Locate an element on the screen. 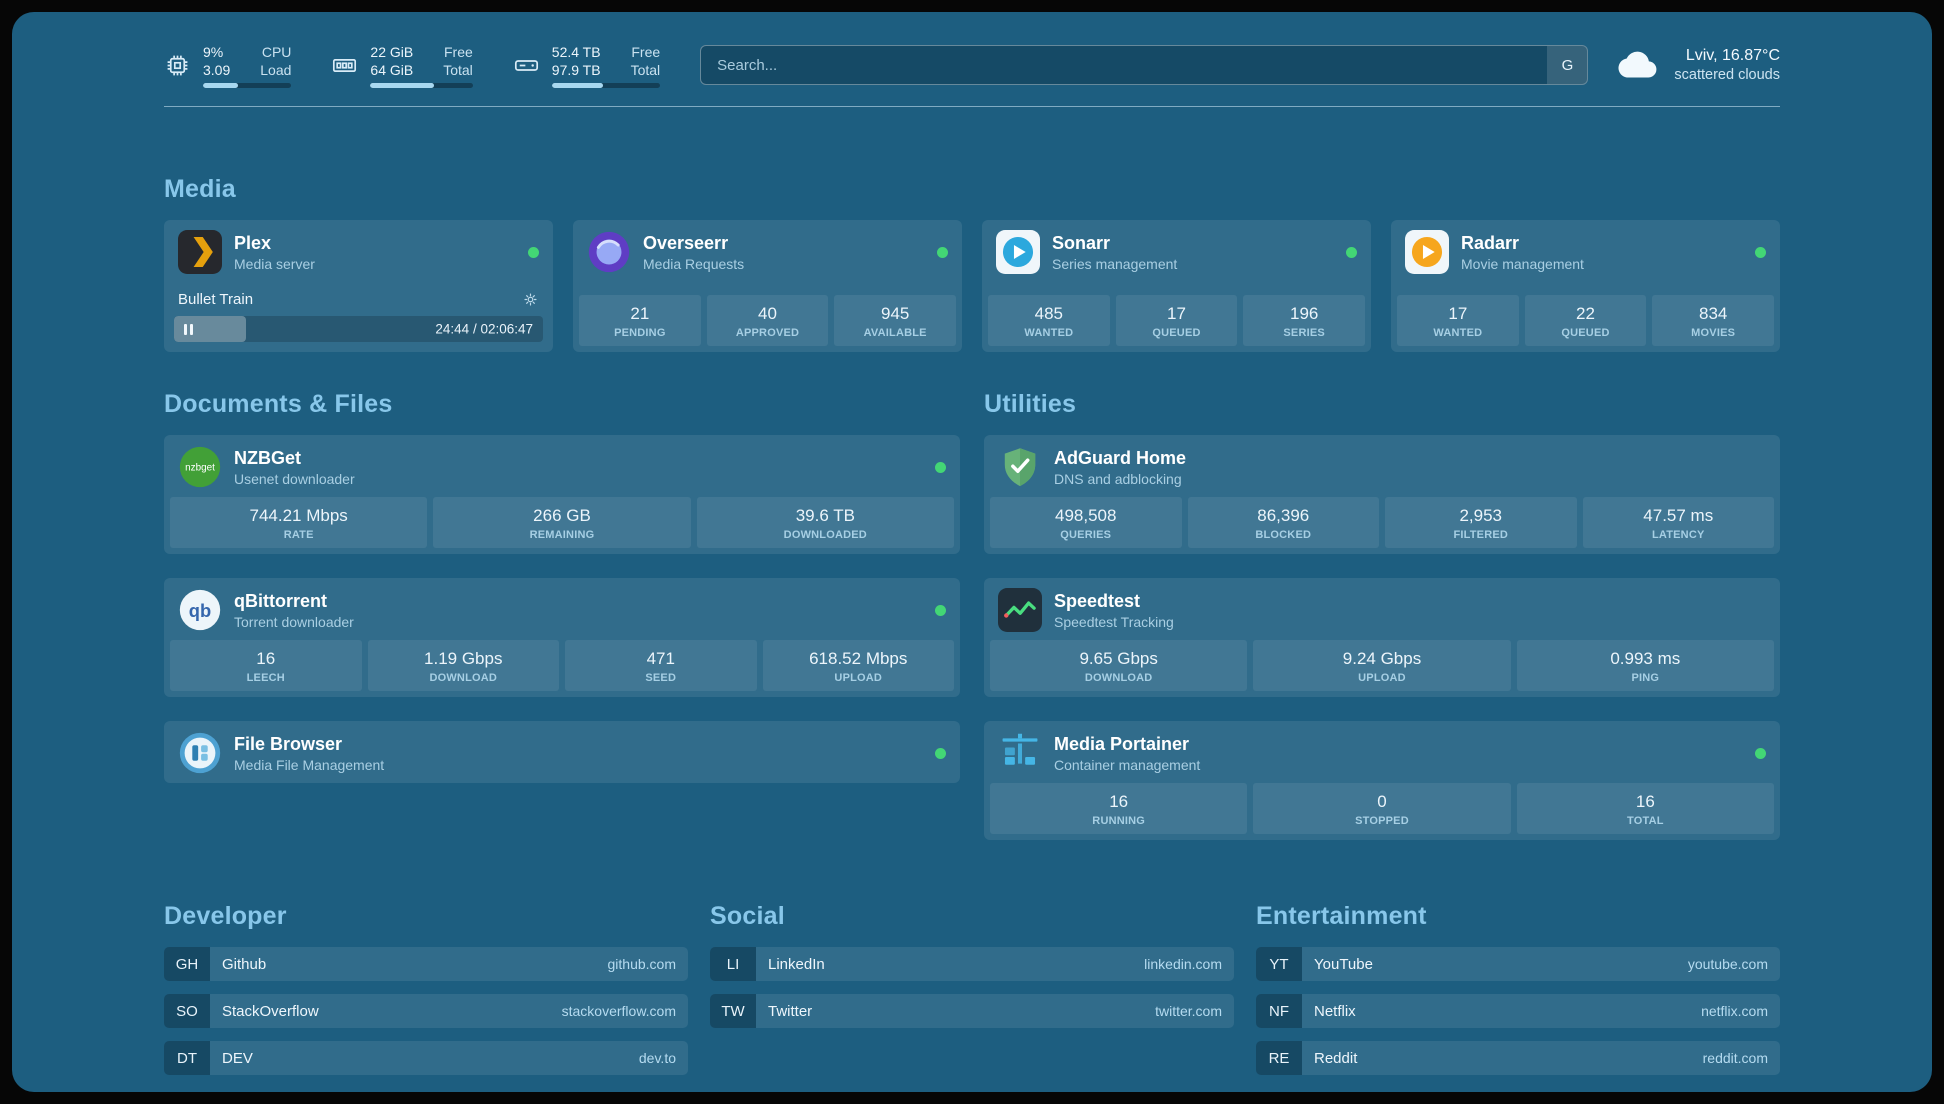  stat-downloaded: 39.6 TB DOWNLOADED is located at coordinates (825, 522).